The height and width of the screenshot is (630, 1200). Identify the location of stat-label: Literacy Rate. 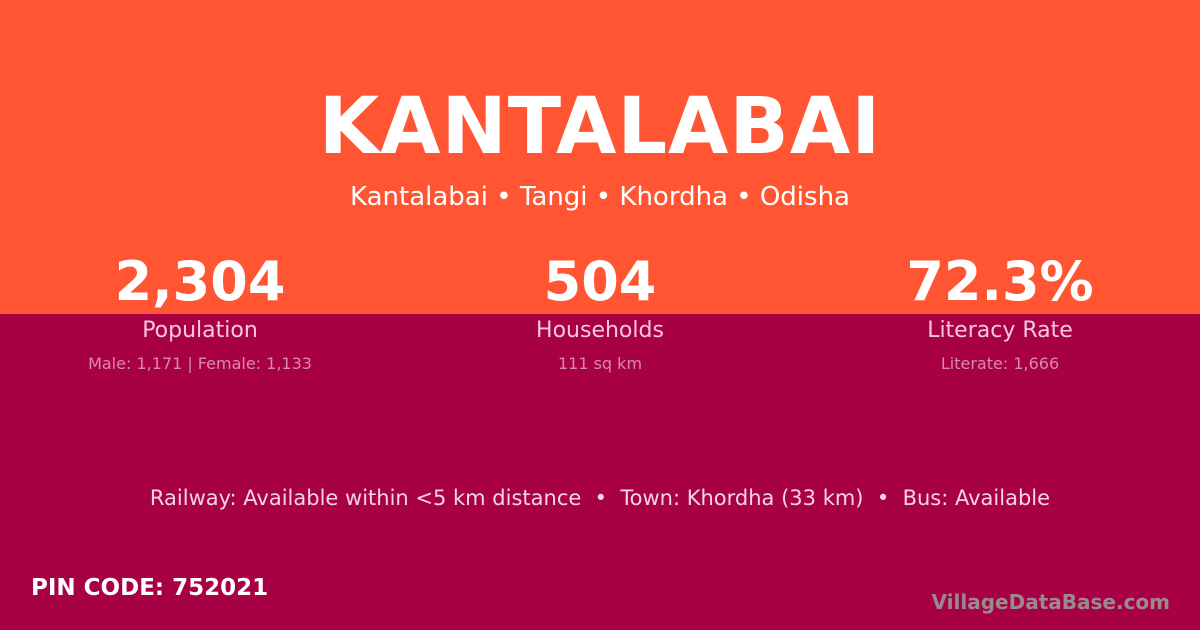
(1000, 330).